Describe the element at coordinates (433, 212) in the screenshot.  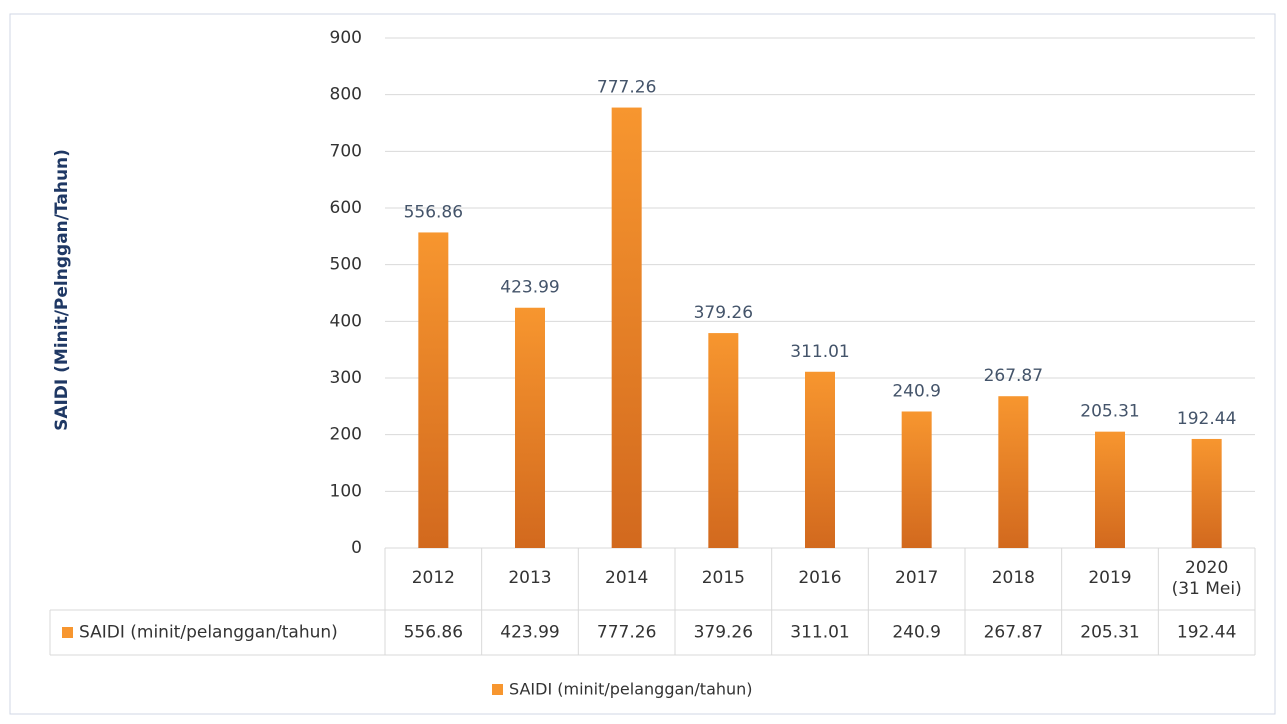
I see `data-label: 556.86` at that location.